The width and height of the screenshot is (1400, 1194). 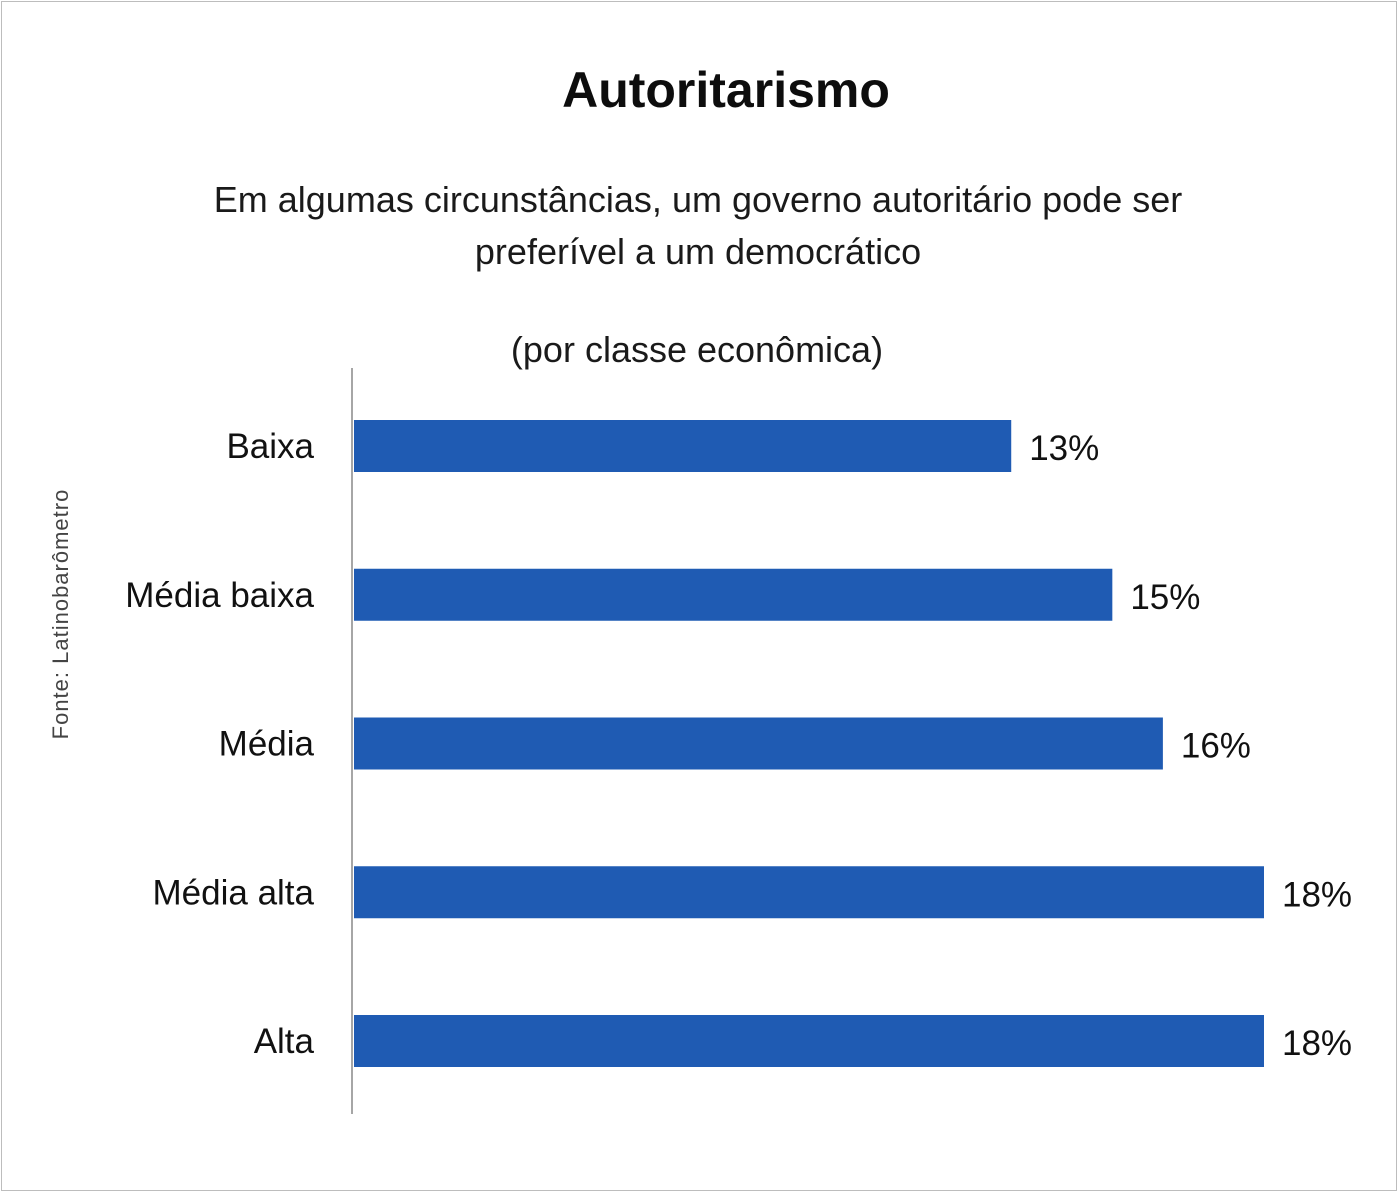 I want to click on category-label: Baixa, so click(x=270, y=446).